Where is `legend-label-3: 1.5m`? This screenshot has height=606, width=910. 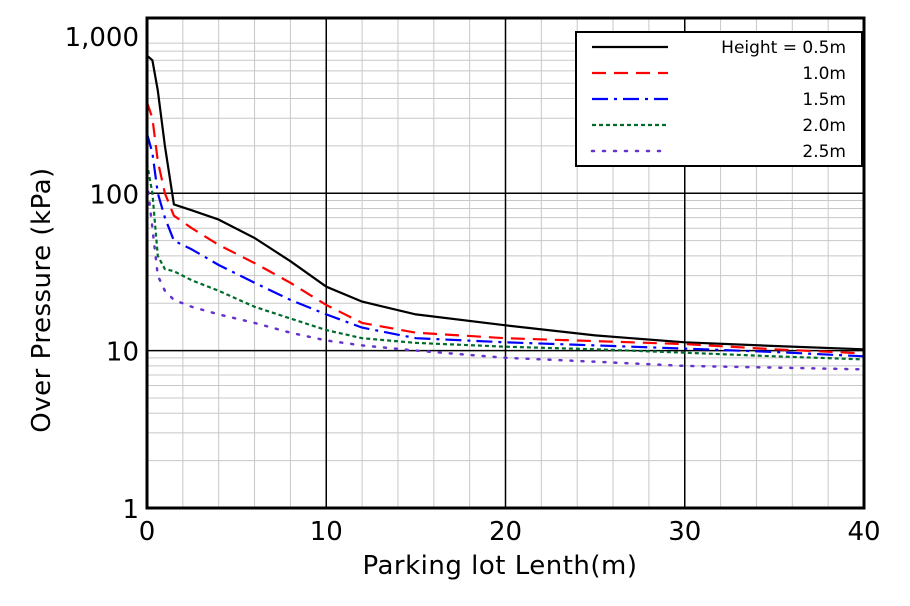 legend-label-3: 1.5m is located at coordinates (824, 100).